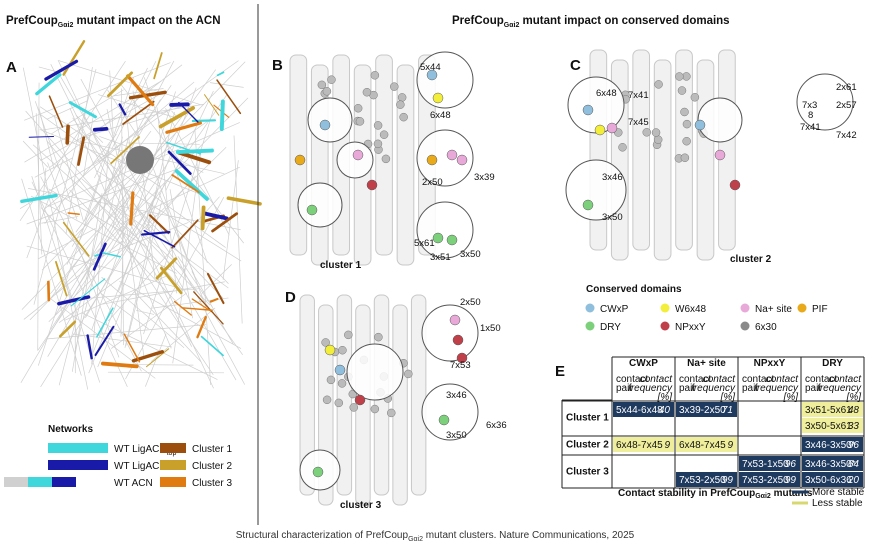 This screenshot has width=870, height=547. I want to click on legend-label: WT LigACNtop, so click(145, 450).